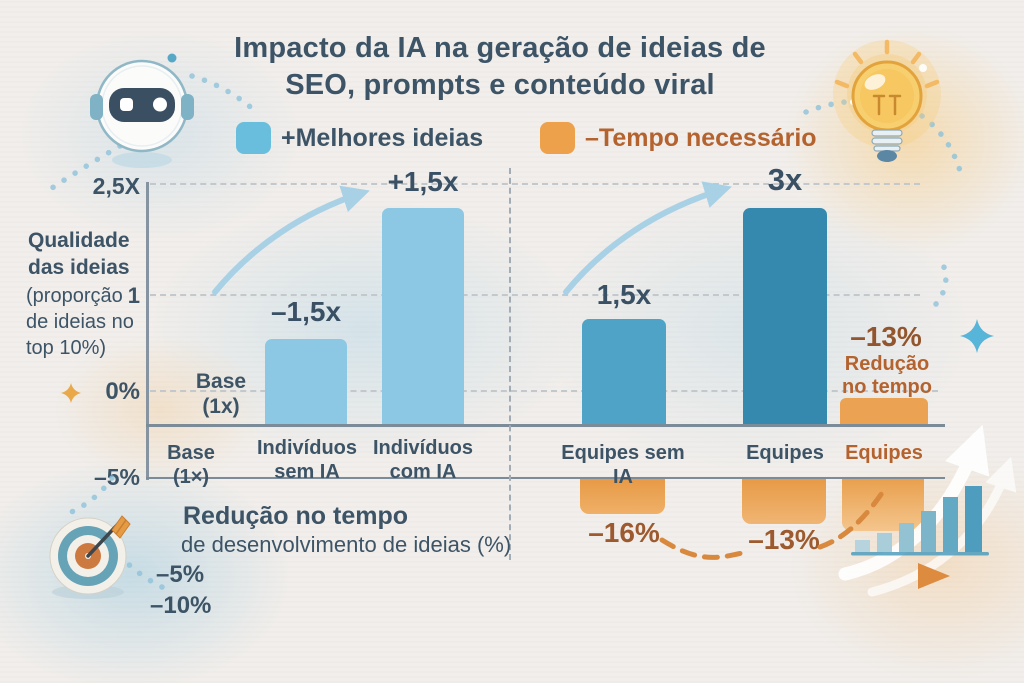  What do you see at coordinates (785, 453) in the screenshot?
I see `axis-label-teams: Equipes` at bounding box center [785, 453].